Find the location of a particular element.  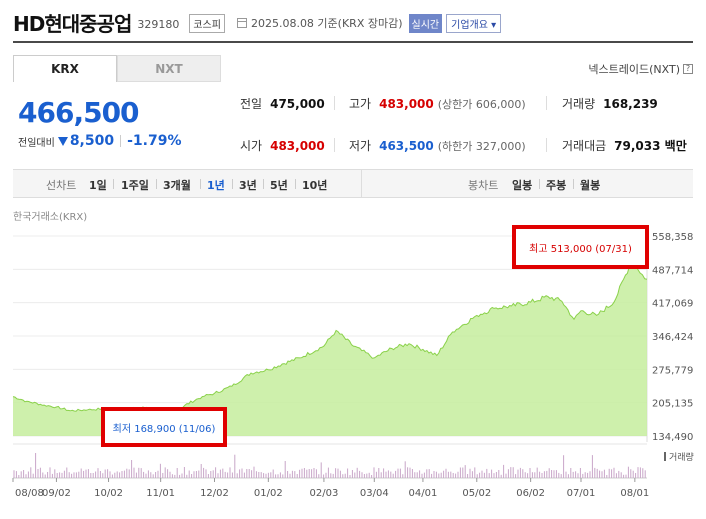

high-annotation: 최고 513,000 (07/31) is located at coordinates (580, 247).